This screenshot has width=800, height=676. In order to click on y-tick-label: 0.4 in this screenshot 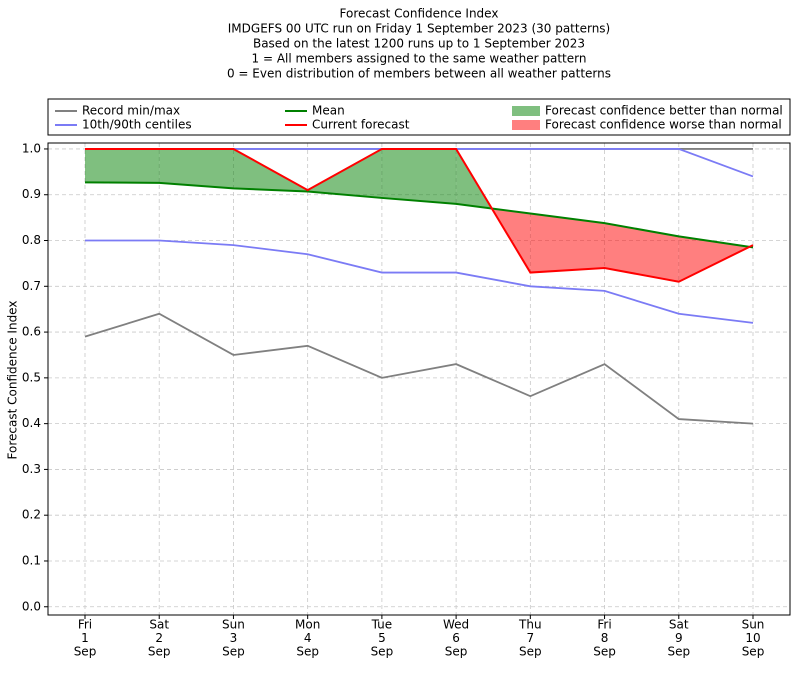, I will do `click(31, 423)`.